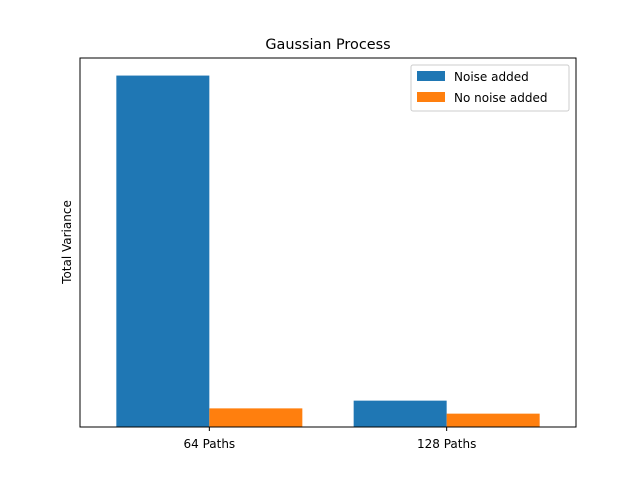 The height and width of the screenshot is (480, 640). Describe the element at coordinates (500, 98) in the screenshot. I see `legend-label-1: No noise added` at that location.